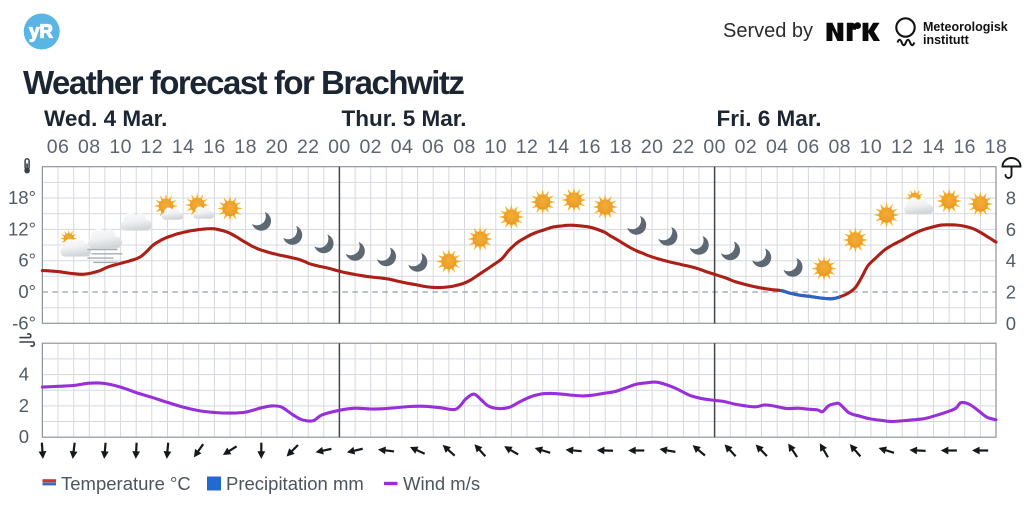 This screenshot has width=1024, height=525. Describe the element at coordinates (24, 322) in the screenshot. I see `svg-text: -6°` at that location.